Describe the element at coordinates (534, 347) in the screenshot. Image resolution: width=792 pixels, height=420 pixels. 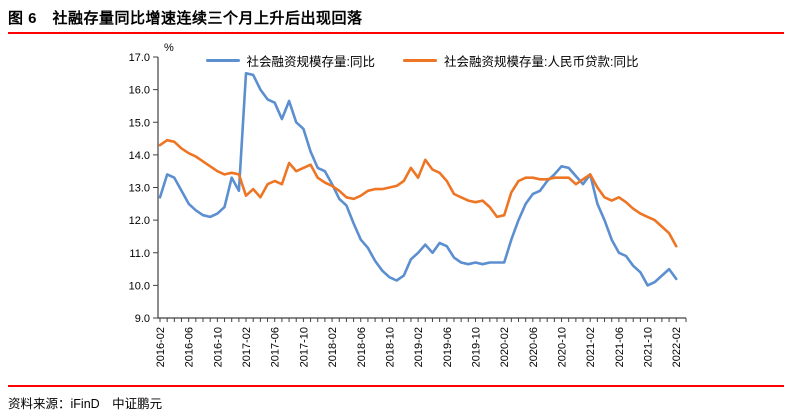
I see `x-tick-label: 2020-06` at that location.